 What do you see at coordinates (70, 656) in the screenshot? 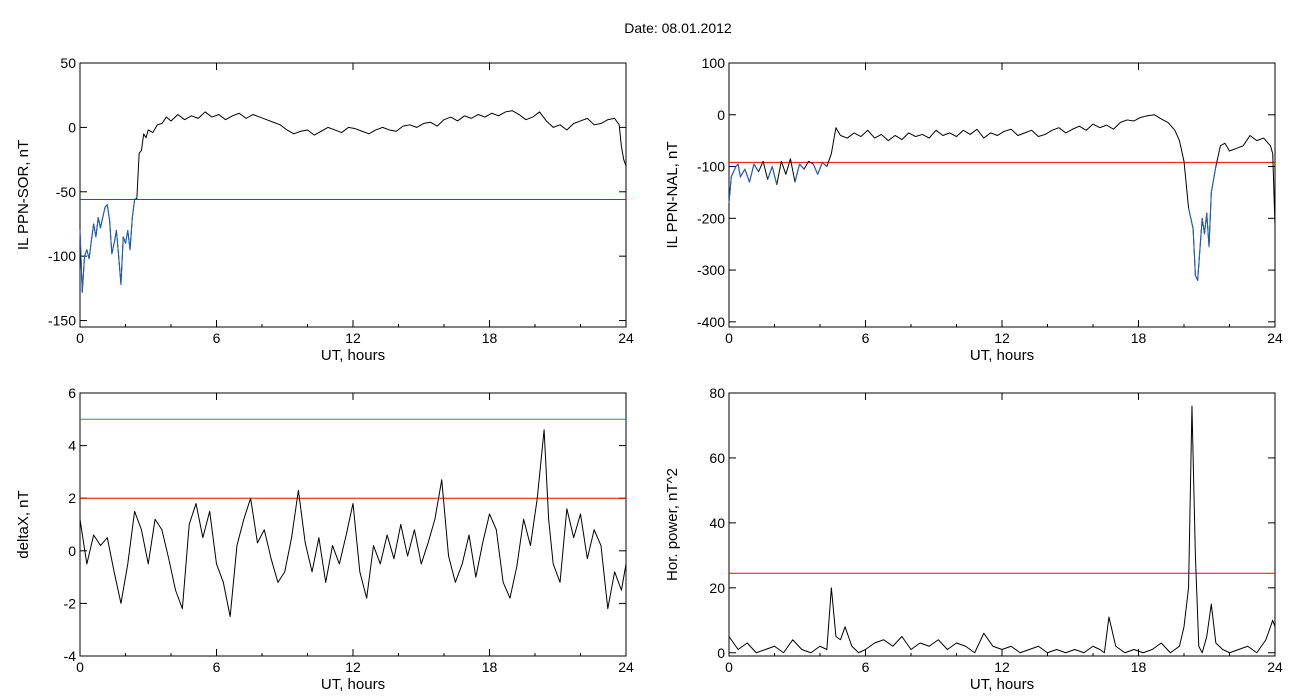
I see `y-tick-label: -4` at bounding box center [70, 656].